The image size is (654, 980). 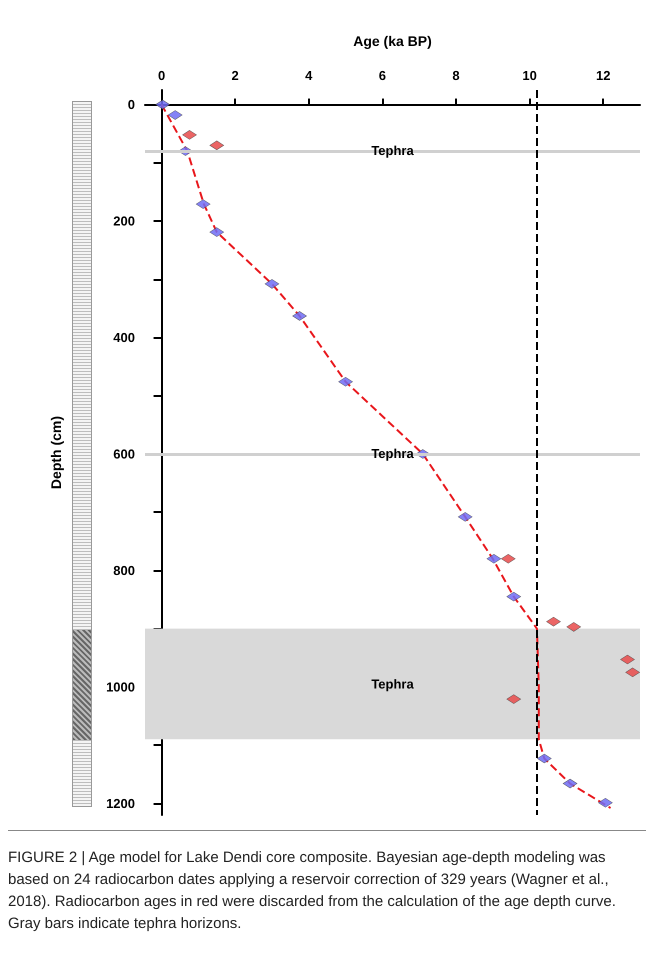 I want to click on y-tick-label: 800, so click(x=124, y=570).